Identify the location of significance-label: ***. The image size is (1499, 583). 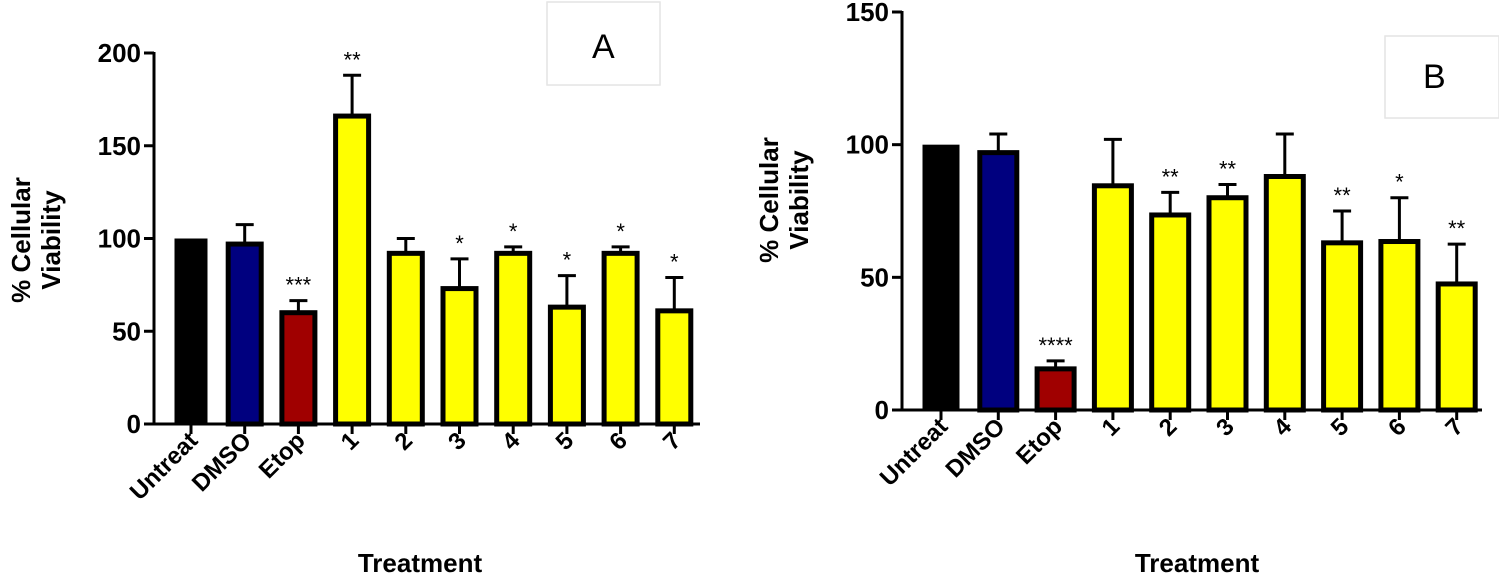
(299, 285).